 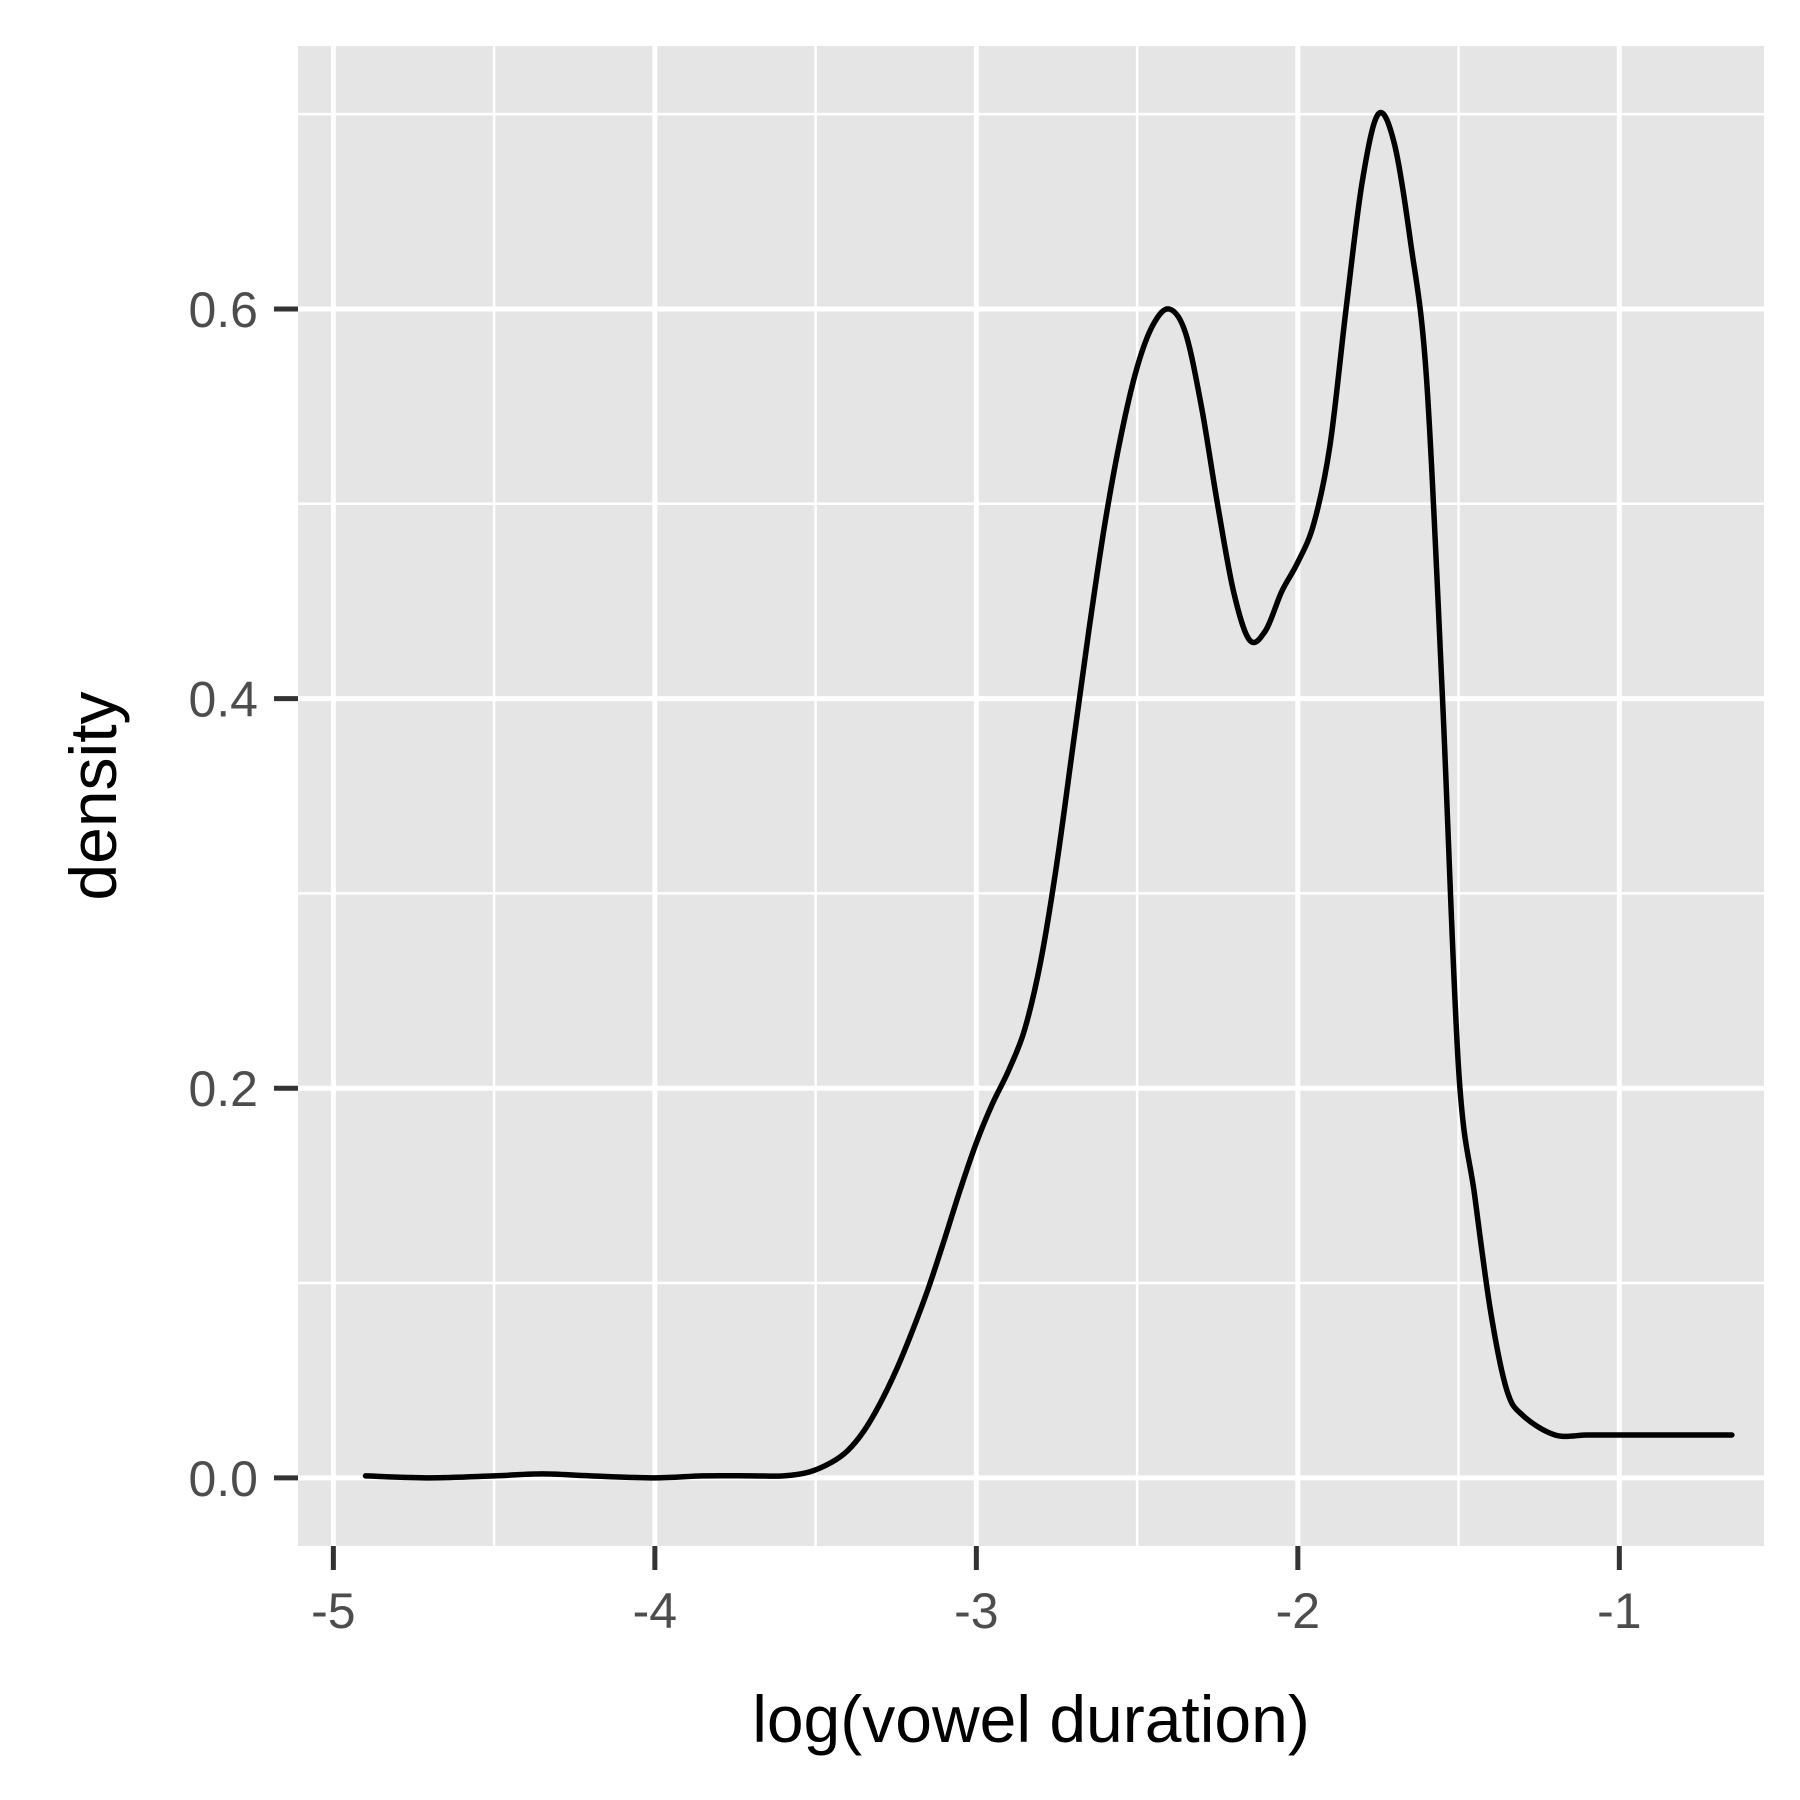 What do you see at coordinates (976, 1611) in the screenshot?
I see `x-tick-label: -3` at bounding box center [976, 1611].